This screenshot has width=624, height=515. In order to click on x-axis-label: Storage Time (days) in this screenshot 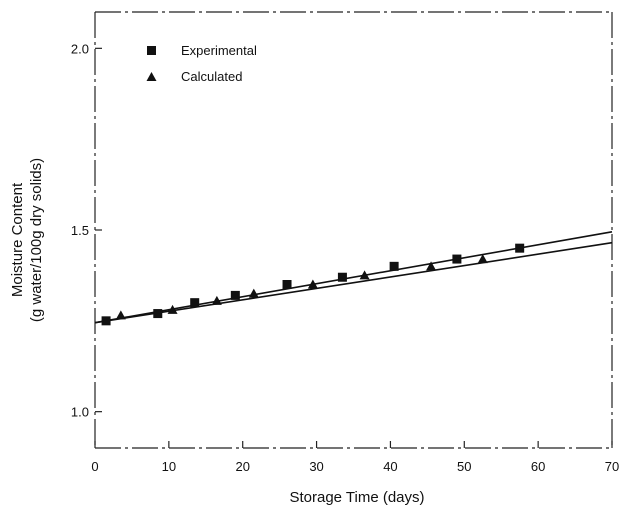, I will do `click(356, 497)`.